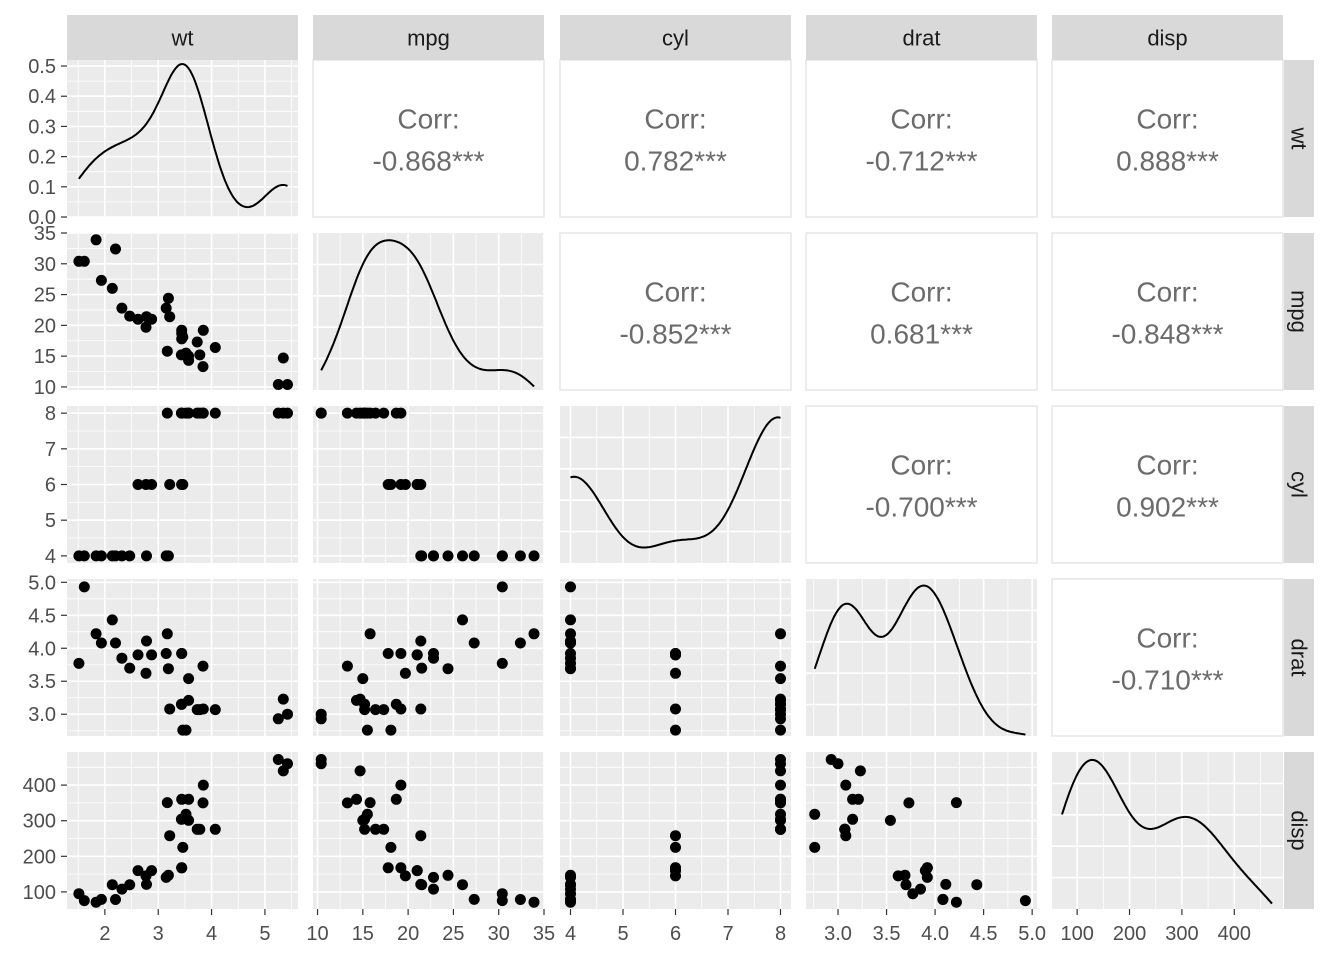 The height and width of the screenshot is (960, 1344). What do you see at coordinates (675, 484) in the screenshot?
I see `panel-cyl-cyl` at bounding box center [675, 484].